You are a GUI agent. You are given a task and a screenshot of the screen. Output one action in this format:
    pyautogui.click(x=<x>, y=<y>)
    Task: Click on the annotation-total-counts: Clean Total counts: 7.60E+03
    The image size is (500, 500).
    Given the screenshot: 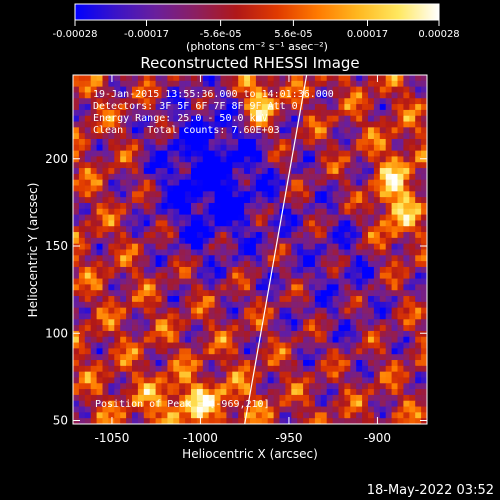 What is the action you would take?
    pyautogui.click(x=186, y=130)
    